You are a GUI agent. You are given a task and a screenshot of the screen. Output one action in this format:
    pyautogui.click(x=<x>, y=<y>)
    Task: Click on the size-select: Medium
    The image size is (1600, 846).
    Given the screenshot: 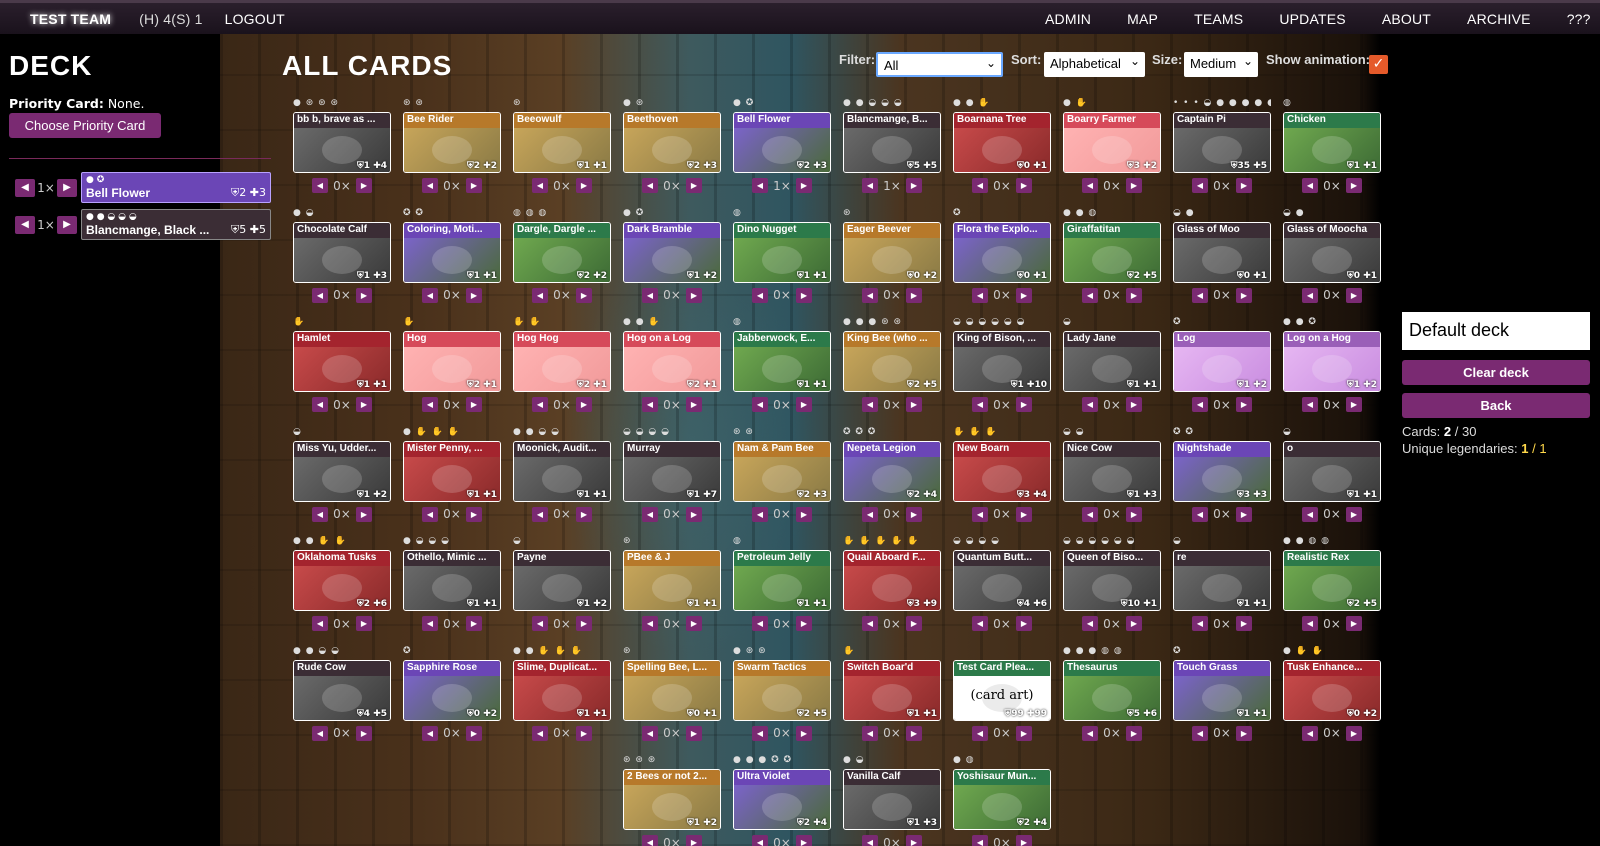 What is the action you would take?
    pyautogui.click(x=1221, y=64)
    